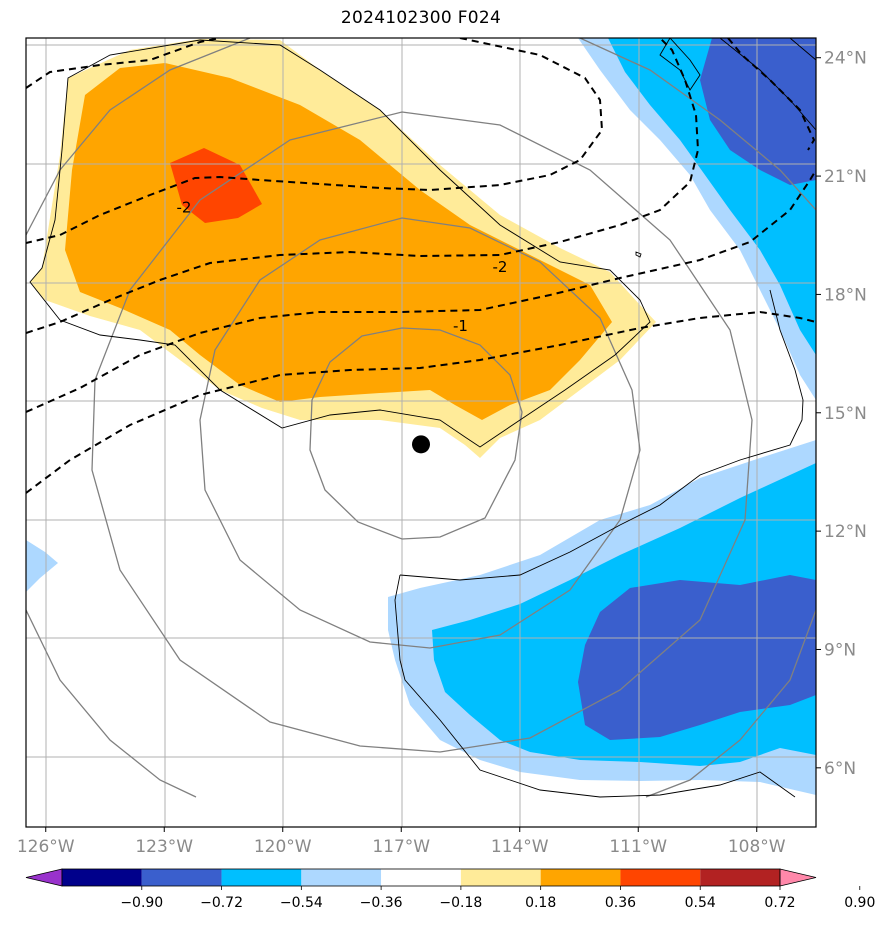 This screenshot has height=925, width=886. Describe the element at coordinates (845, 59) in the screenshot. I see `lat-tick-label: 24°N` at that location.